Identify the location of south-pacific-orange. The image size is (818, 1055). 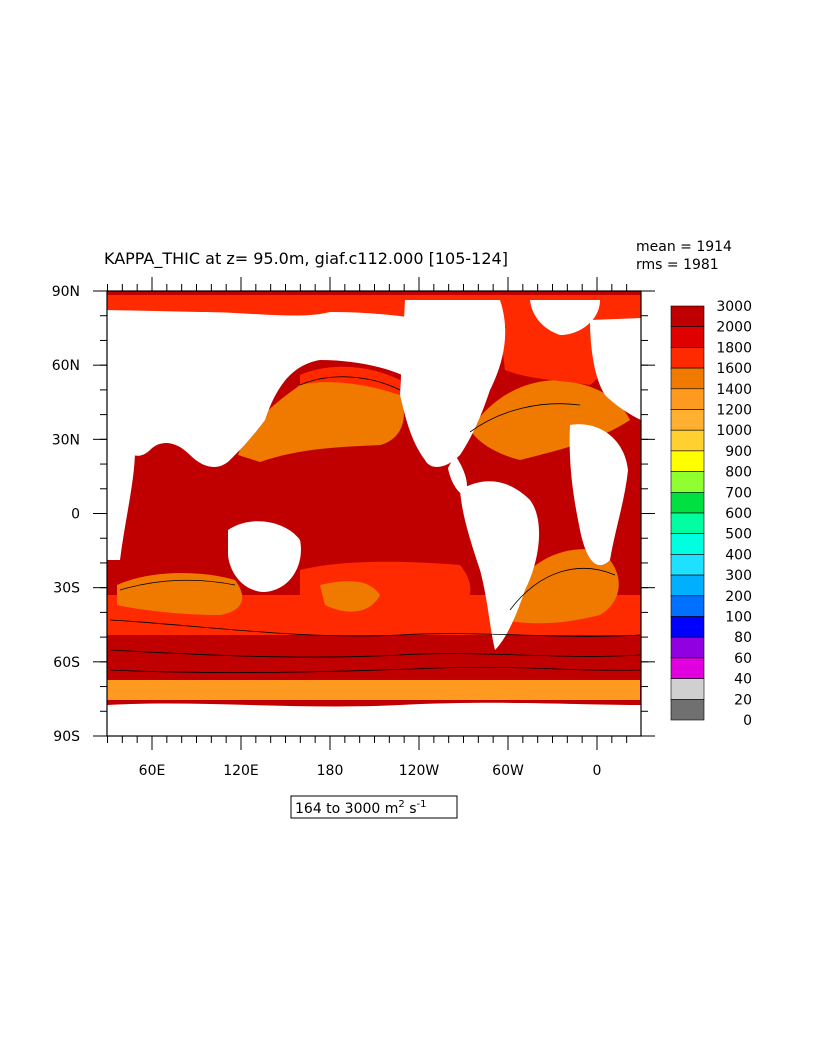
(350, 596).